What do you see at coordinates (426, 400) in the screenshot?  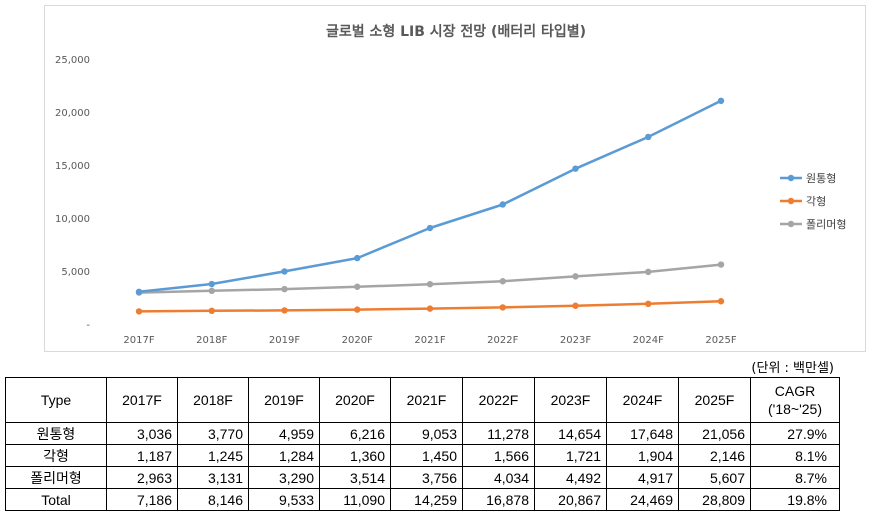 I see `year-header: 2021F` at bounding box center [426, 400].